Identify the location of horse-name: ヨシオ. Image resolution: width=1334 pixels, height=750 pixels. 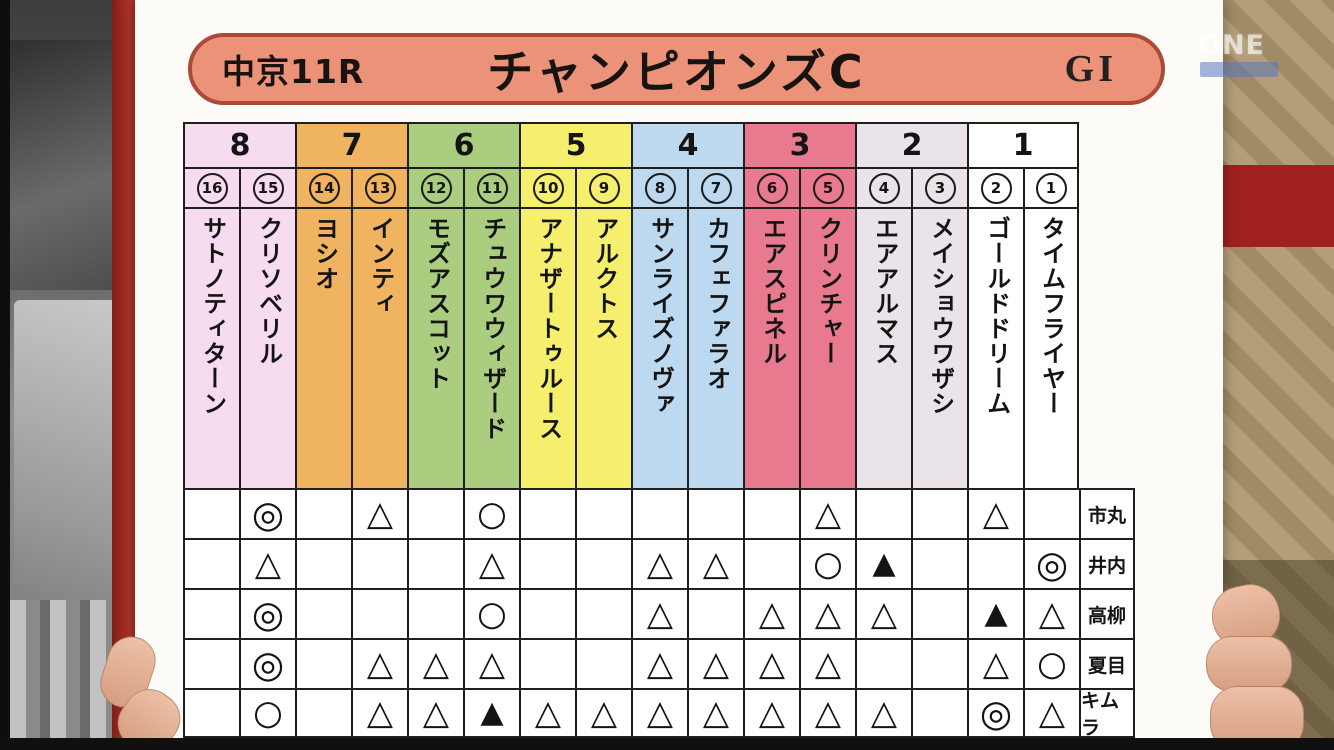
(324, 253).